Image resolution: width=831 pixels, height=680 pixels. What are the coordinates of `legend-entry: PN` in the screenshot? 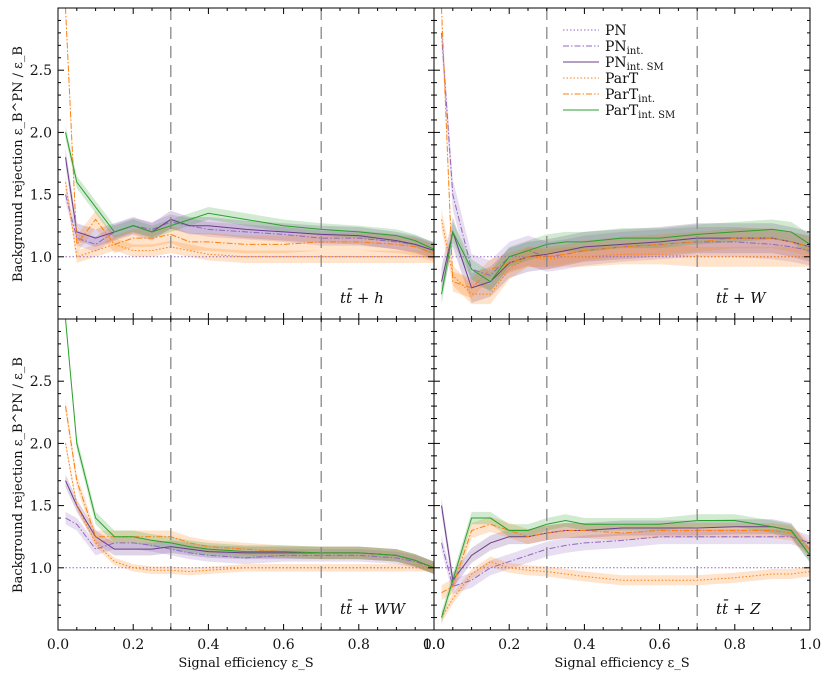 It's located at (616, 31).